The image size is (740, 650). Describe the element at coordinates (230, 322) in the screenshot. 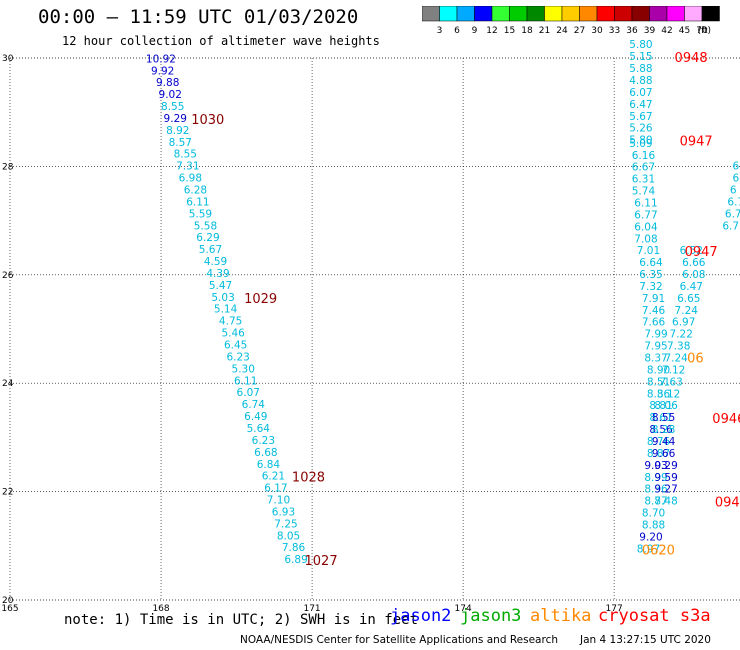

I see `wave-height-value: 4.75` at that location.